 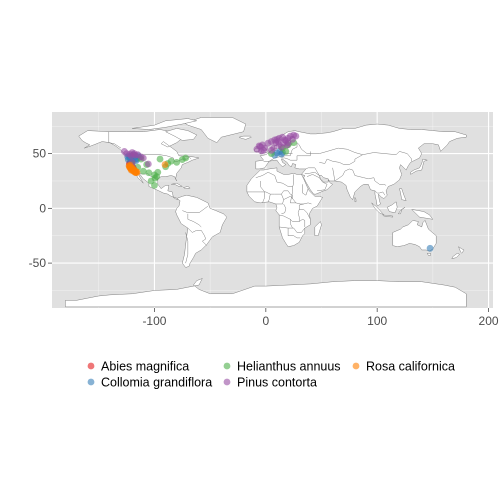 I want to click on data-points, so click(x=277, y=191).